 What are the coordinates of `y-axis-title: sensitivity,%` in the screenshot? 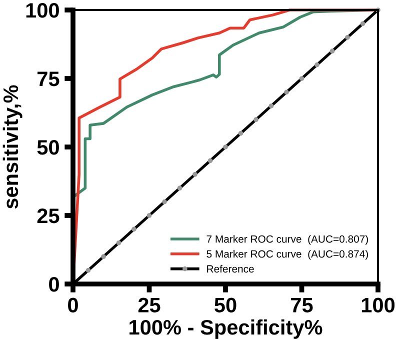 It's located at (12, 147).